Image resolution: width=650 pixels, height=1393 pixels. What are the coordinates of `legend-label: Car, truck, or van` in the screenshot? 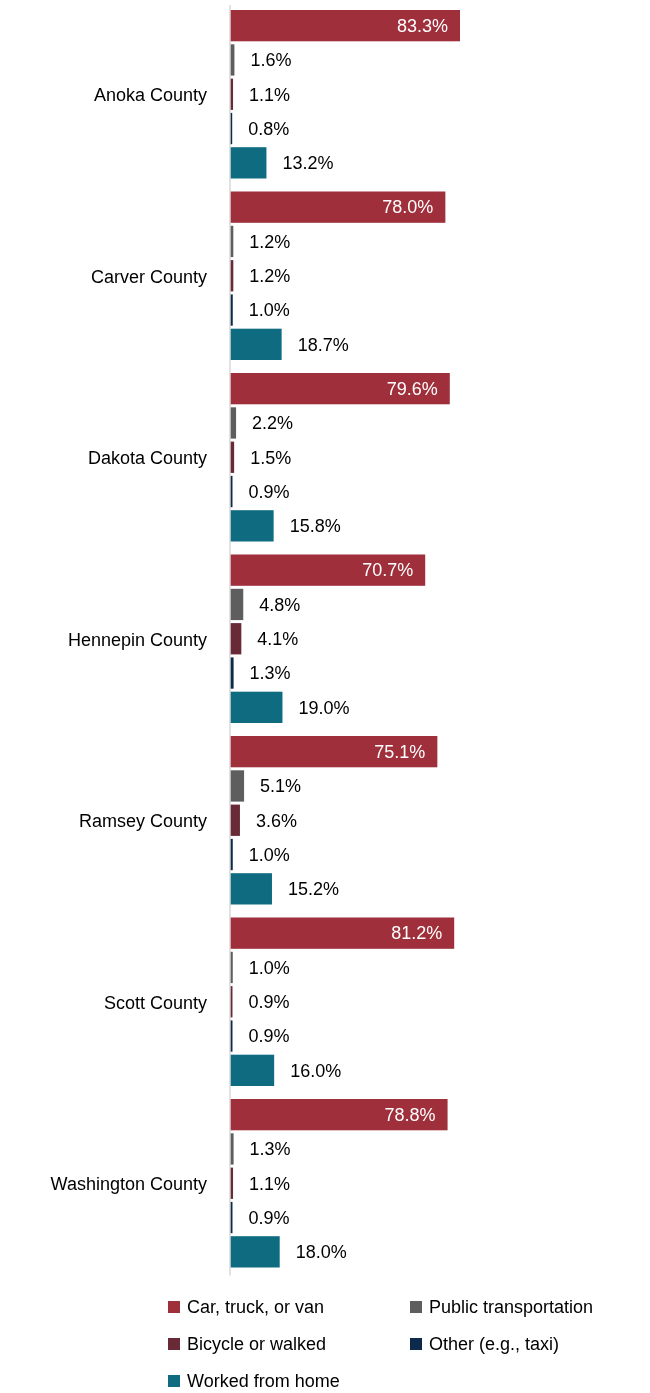 It's located at (256, 1307).